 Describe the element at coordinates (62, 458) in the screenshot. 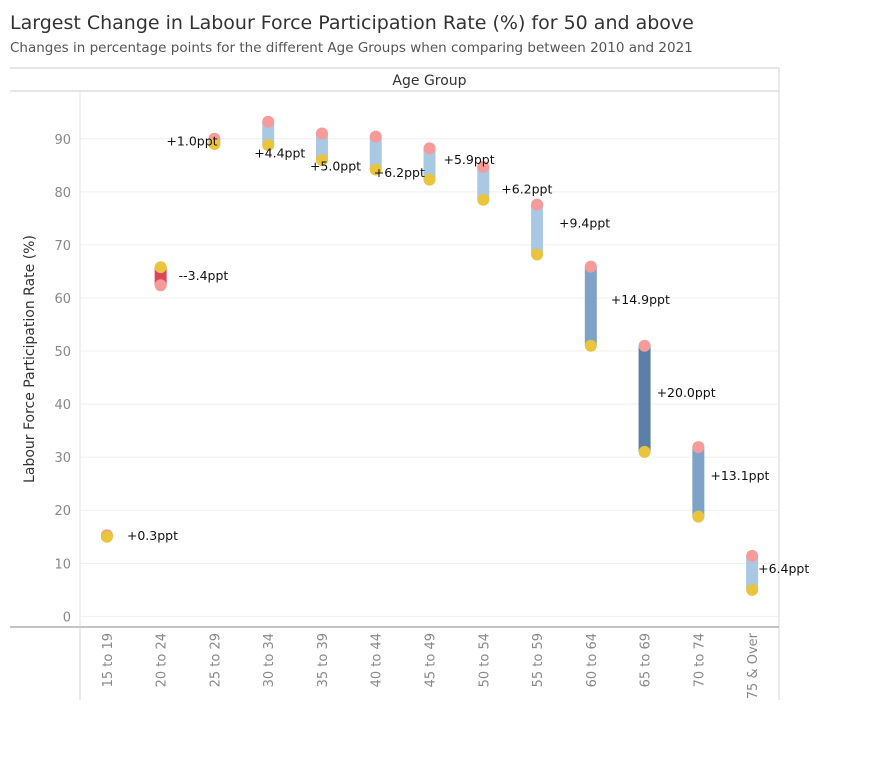

I see `y-tick-label: 30` at that location.